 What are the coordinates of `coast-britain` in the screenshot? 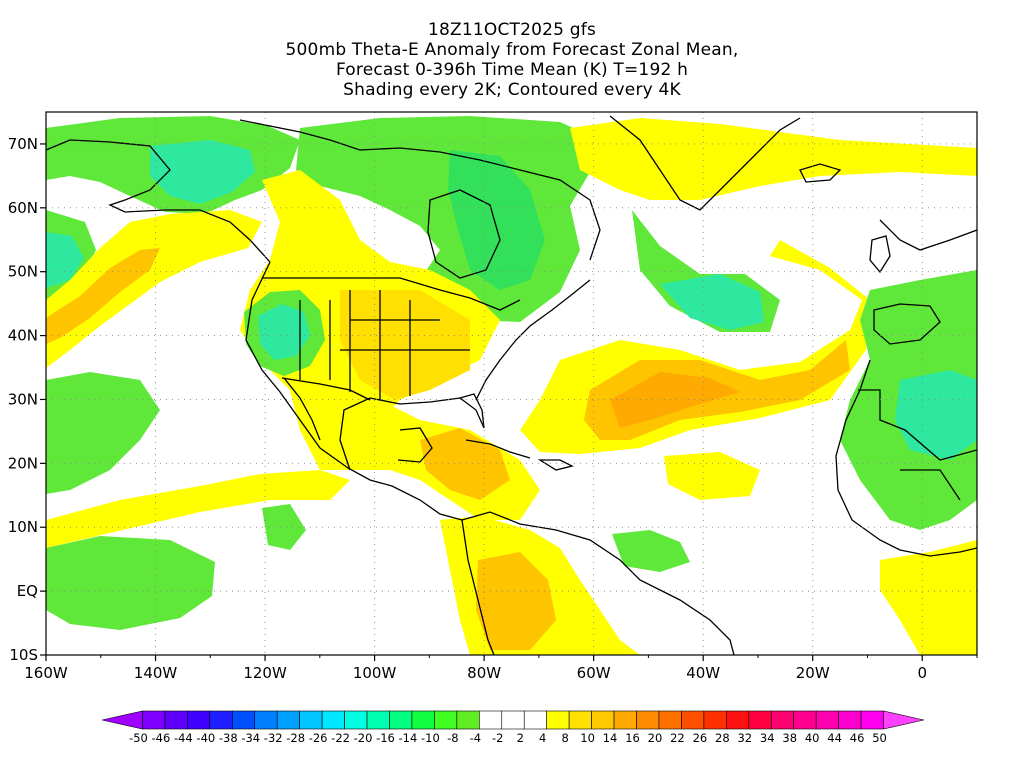 It's located at (880, 254).